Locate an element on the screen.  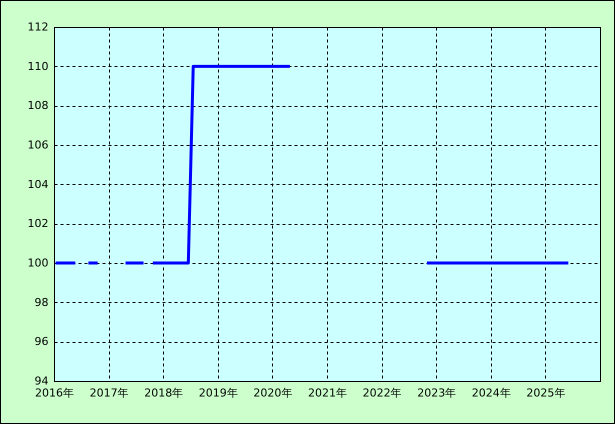
x-tick-label: 2019年 is located at coordinates (218, 393).